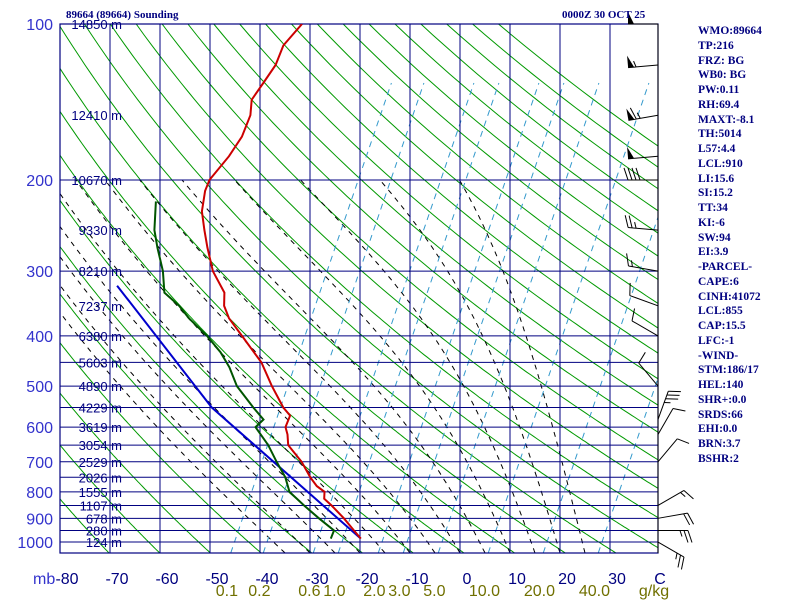 This screenshot has width=800, height=600. What do you see at coordinates (722, 399) in the screenshot?
I see `index-entry: SHR+:0.0` at bounding box center [722, 399].